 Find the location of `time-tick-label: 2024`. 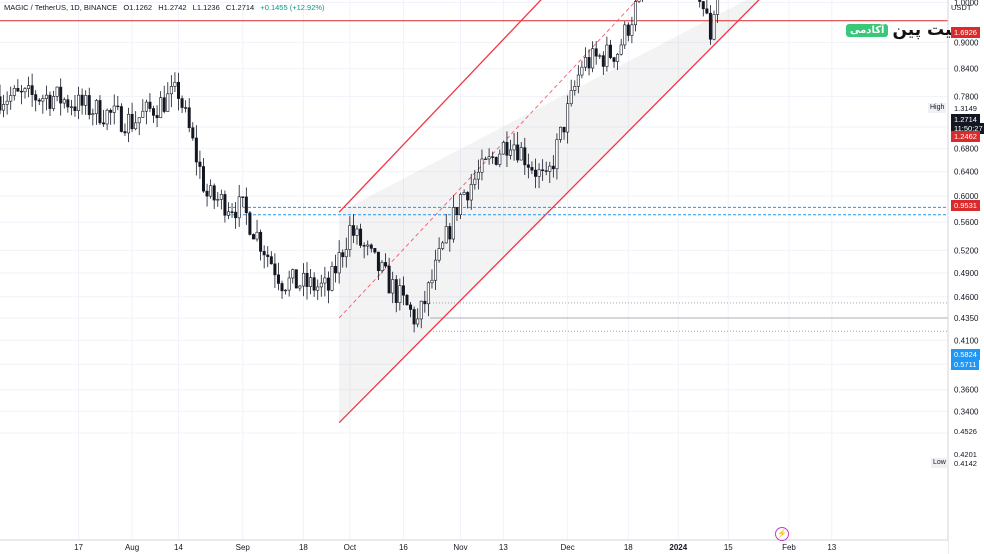

time-tick-label: 2024 is located at coordinates (678, 547).